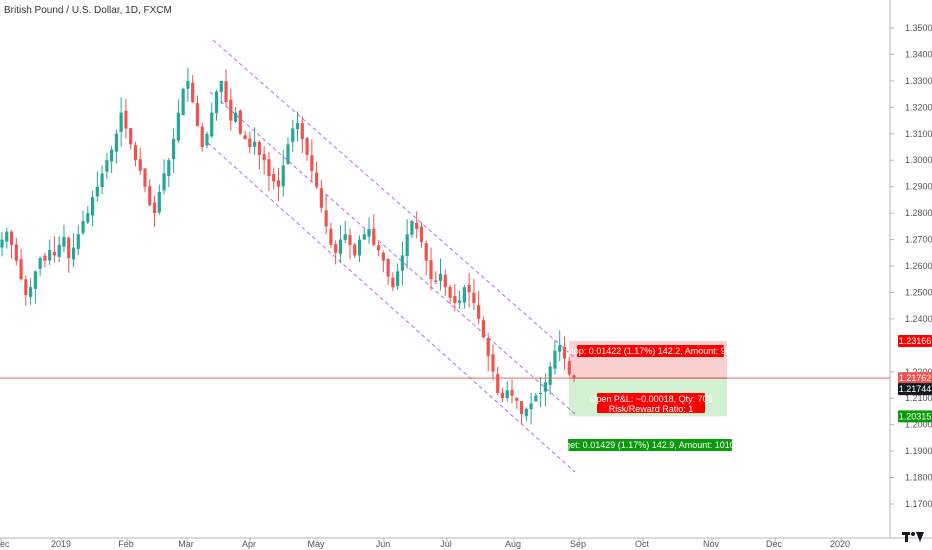  Describe the element at coordinates (5, 544) in the screenshot. I see `x-tick-label: ec` at that location.